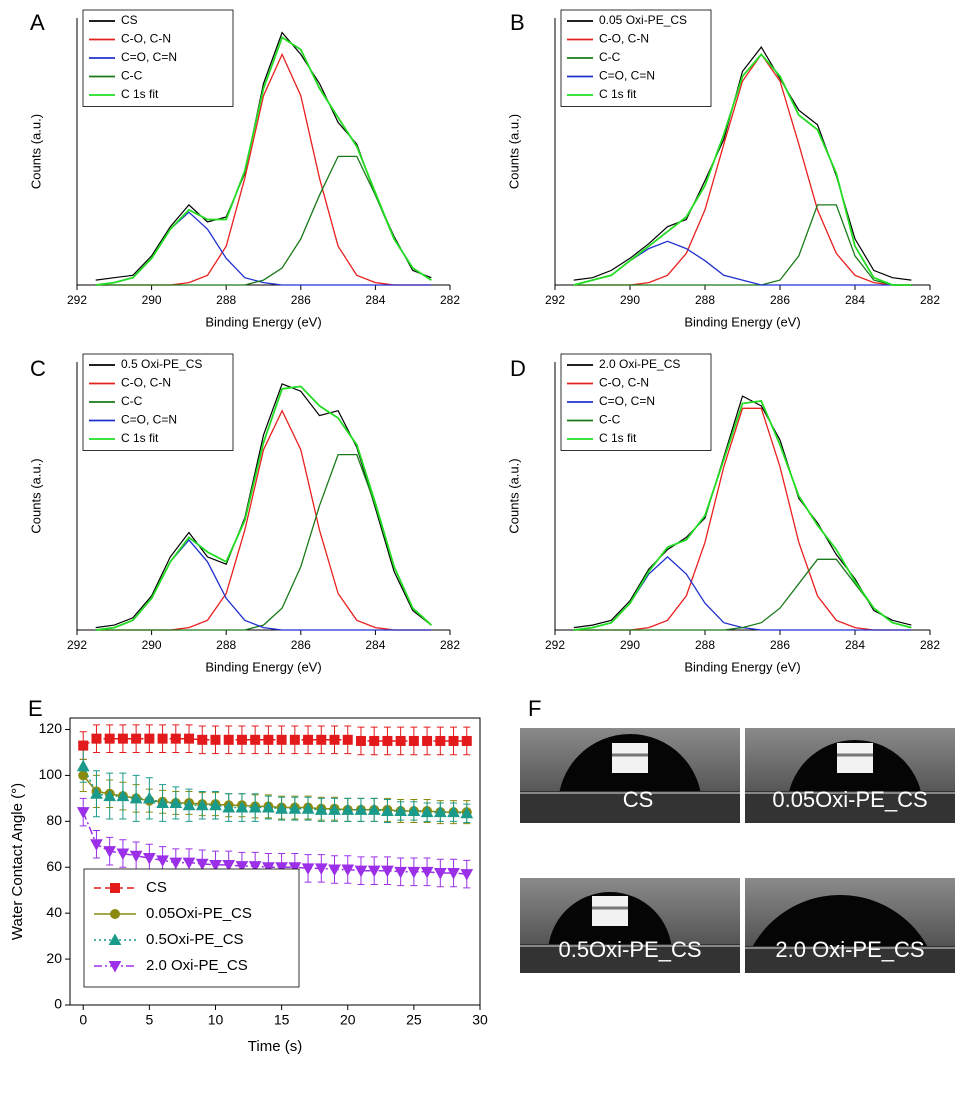 Image resolution: width=955 pixels, height=1098 pixels. Describe the element at coordinates (414, 1020) in the screenshot. I see `x-tick-label: 25` at that location.